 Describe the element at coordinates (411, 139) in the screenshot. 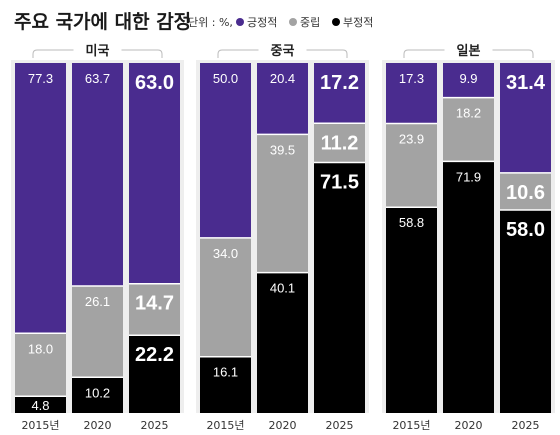

I see `data-label: 23.9` at that location.